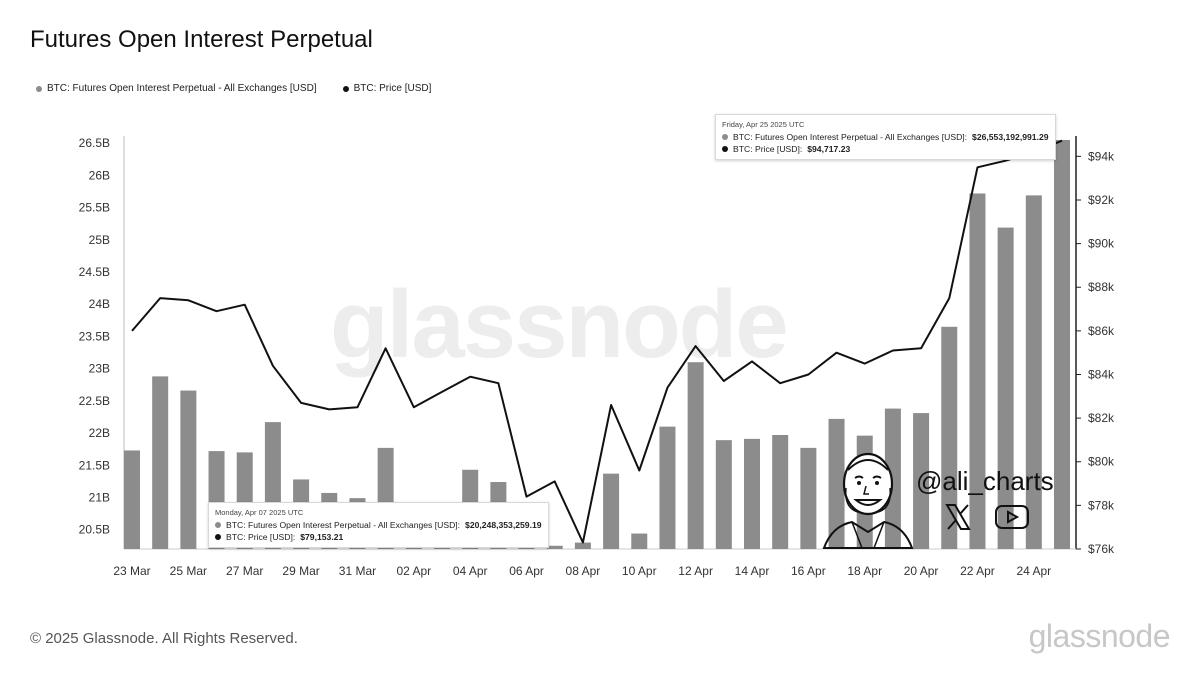 The height and width of the screenshot is (675, 1200). Describe the element at coordinates (244, 571) in the screenshot. I see `x-tick-label: 27 Mar` at that location.